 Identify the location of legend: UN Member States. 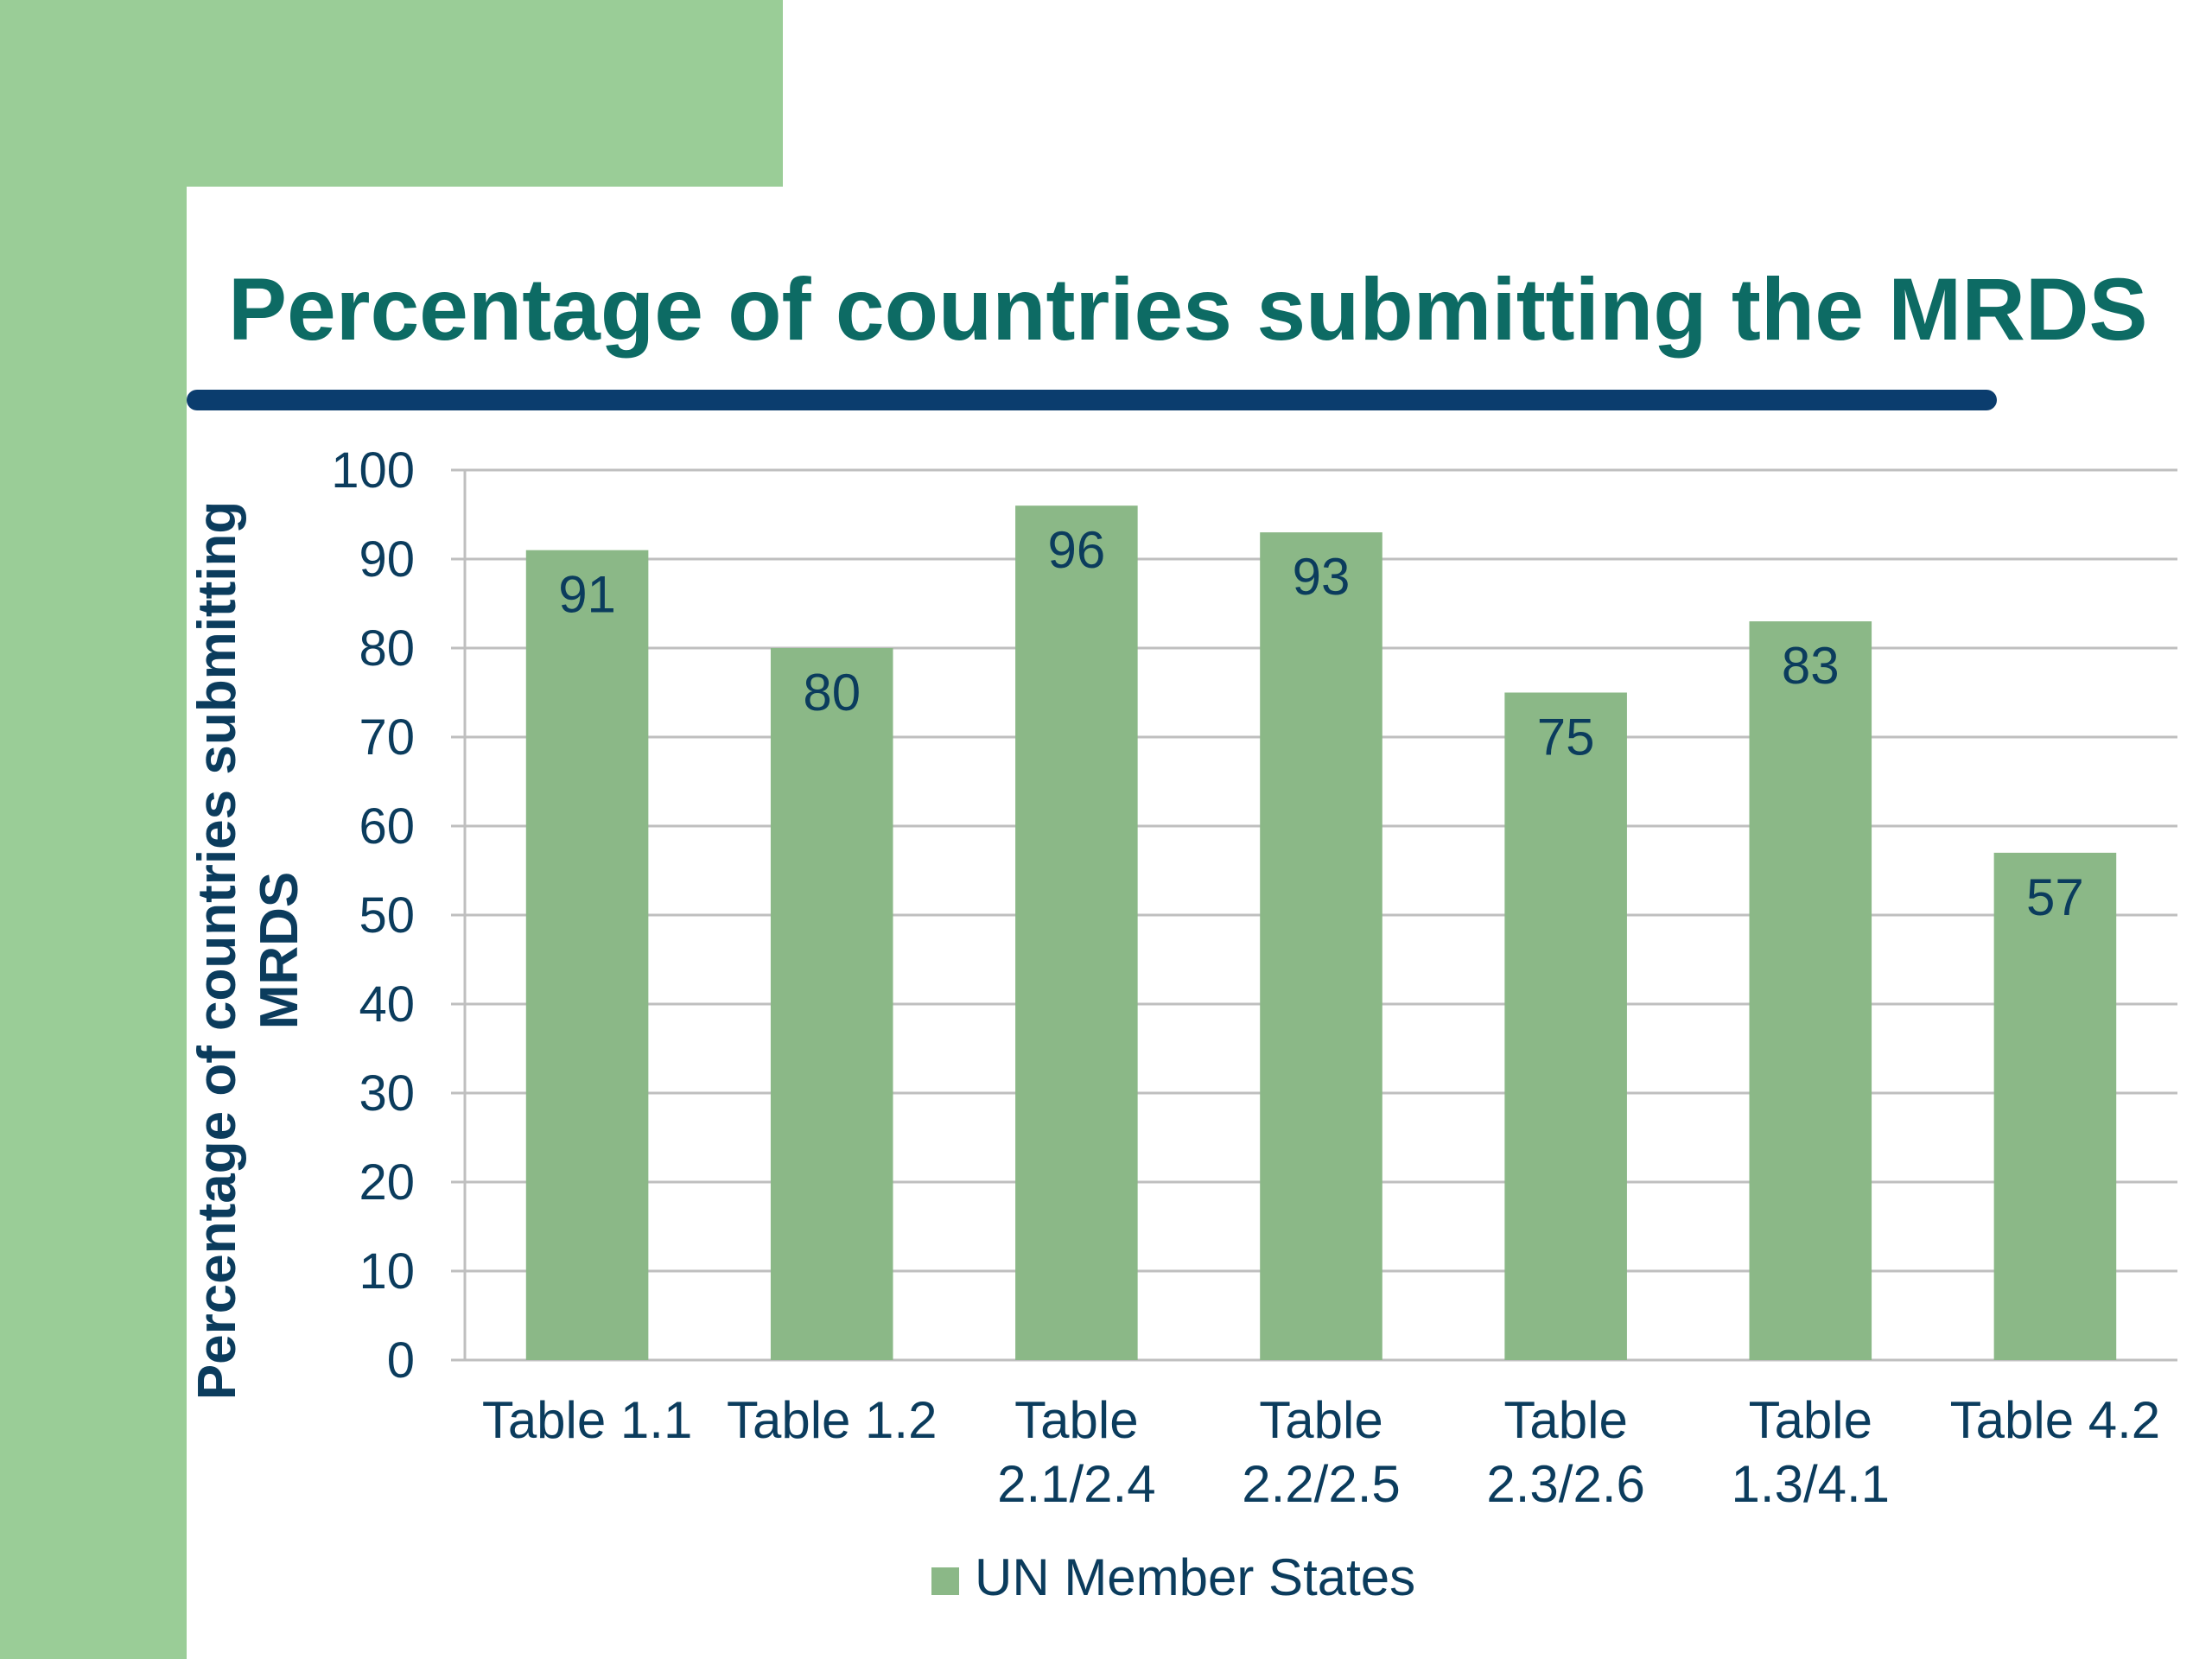
(1173, 1577).